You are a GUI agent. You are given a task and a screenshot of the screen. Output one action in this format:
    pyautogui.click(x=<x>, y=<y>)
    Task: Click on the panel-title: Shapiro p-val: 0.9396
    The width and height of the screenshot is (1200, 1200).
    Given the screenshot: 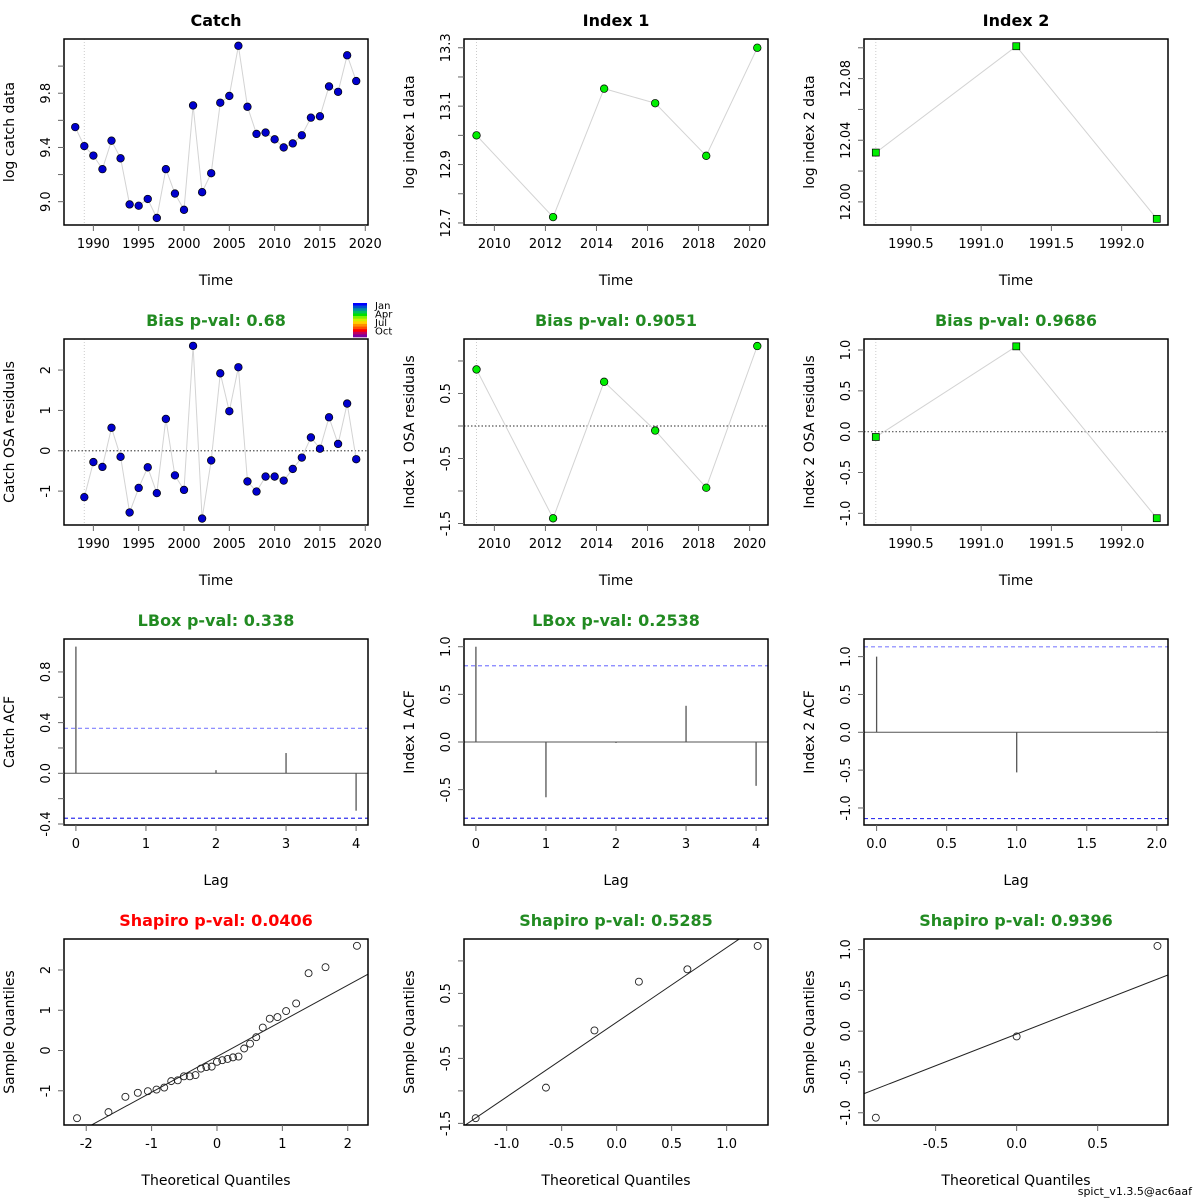 What is the action you would take?
    pyautogui.click(x=1016, y=920)
    